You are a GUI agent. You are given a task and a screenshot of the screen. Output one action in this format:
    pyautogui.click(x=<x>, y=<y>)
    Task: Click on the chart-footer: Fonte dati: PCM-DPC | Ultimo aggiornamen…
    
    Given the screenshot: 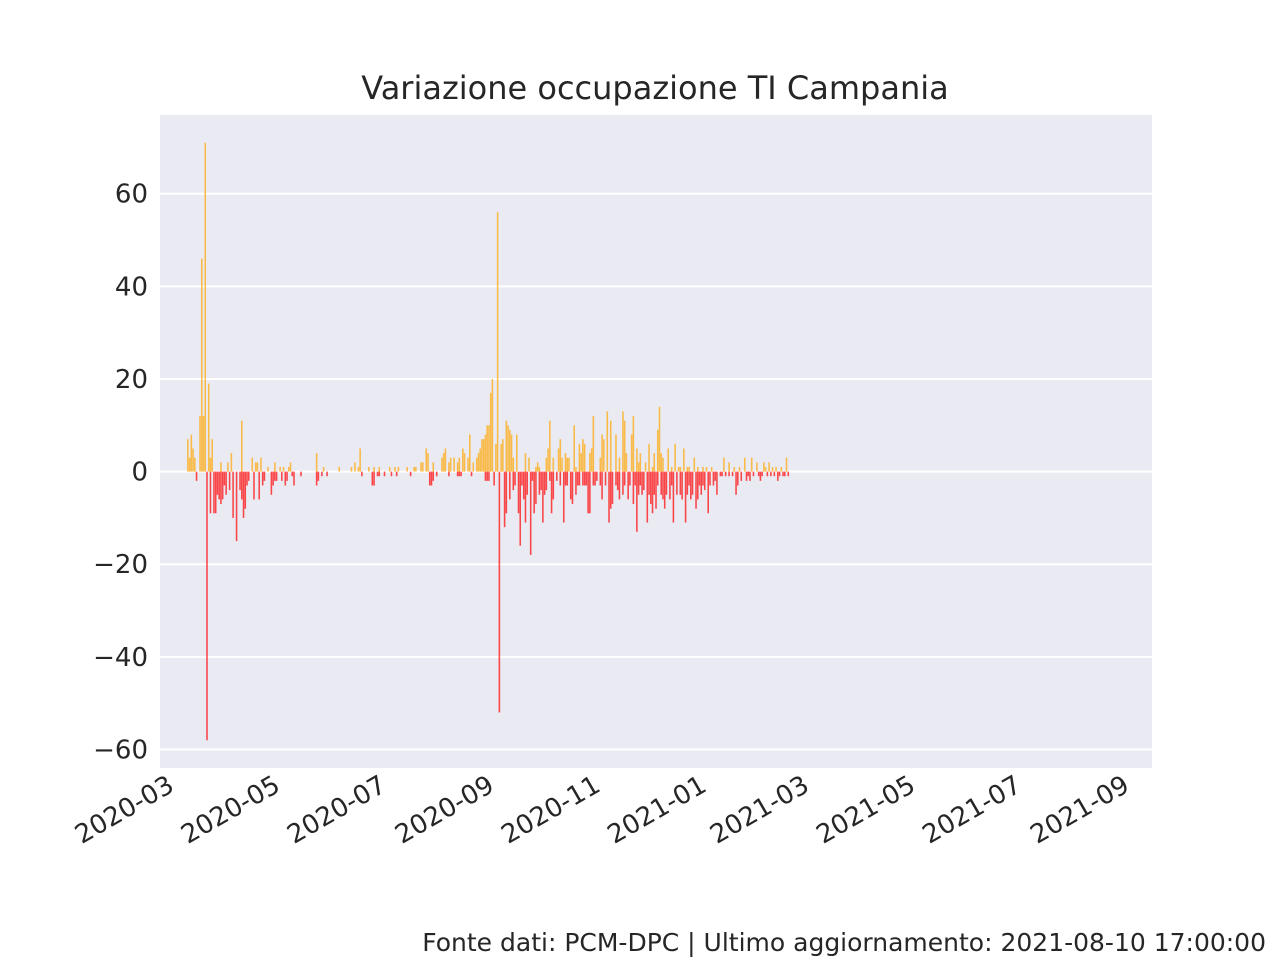 What is the action you would take?
    pyautogui.click(x=844, y=942)
    